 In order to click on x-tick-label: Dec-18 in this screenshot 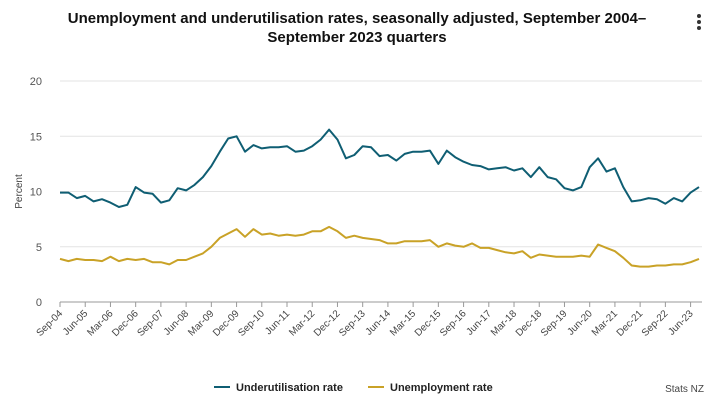, I will do `click(529, 323)`.